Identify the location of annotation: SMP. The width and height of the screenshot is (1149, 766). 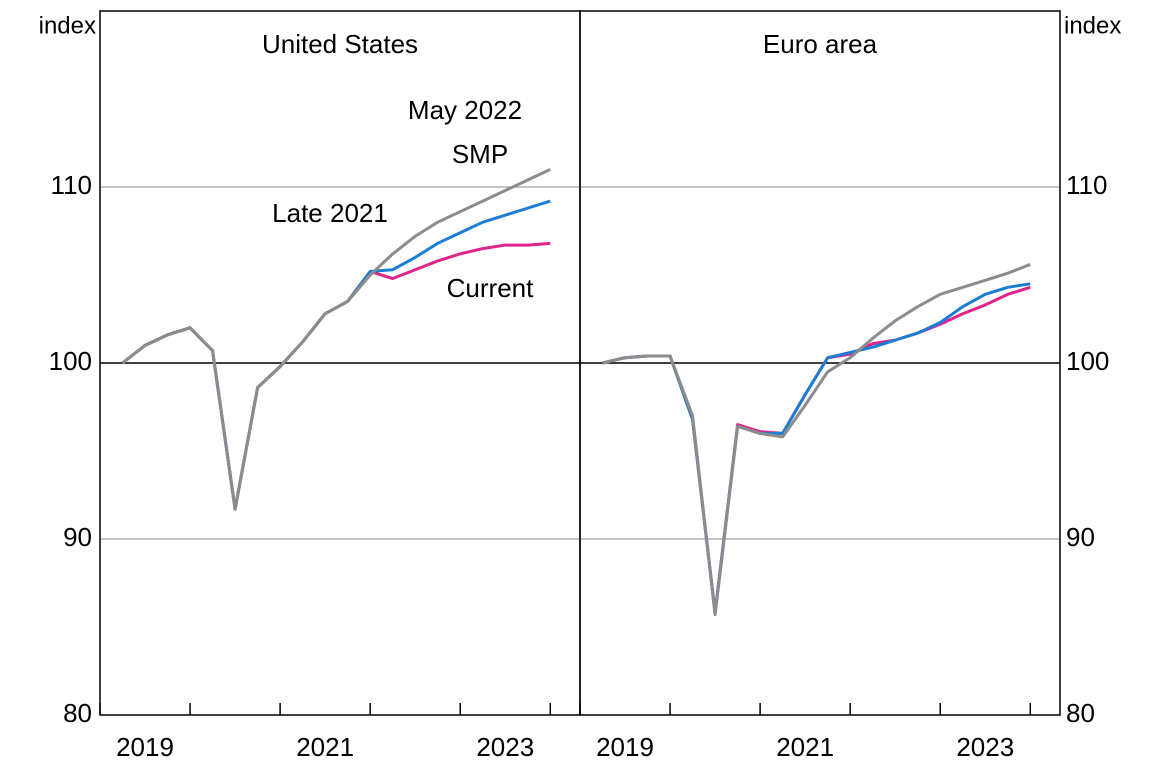
(480, 154).